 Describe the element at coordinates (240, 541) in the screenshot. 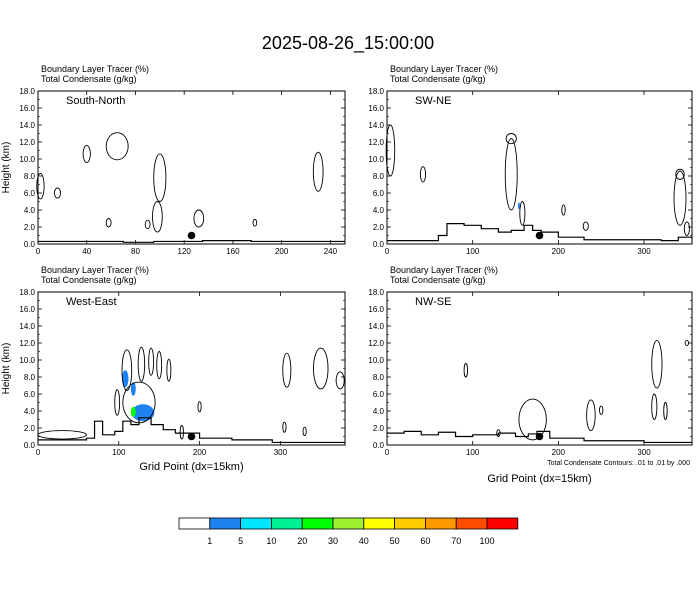

I see `colorbar-label: 5` at that location.